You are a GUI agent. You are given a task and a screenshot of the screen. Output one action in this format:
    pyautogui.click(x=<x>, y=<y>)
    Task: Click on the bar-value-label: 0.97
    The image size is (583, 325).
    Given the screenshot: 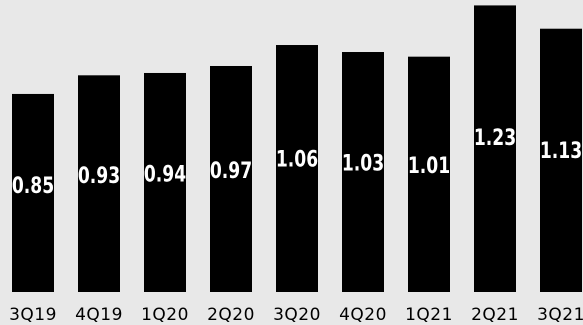 What is the action you would take?
    pyautogui.click(x=231, y=171)
    